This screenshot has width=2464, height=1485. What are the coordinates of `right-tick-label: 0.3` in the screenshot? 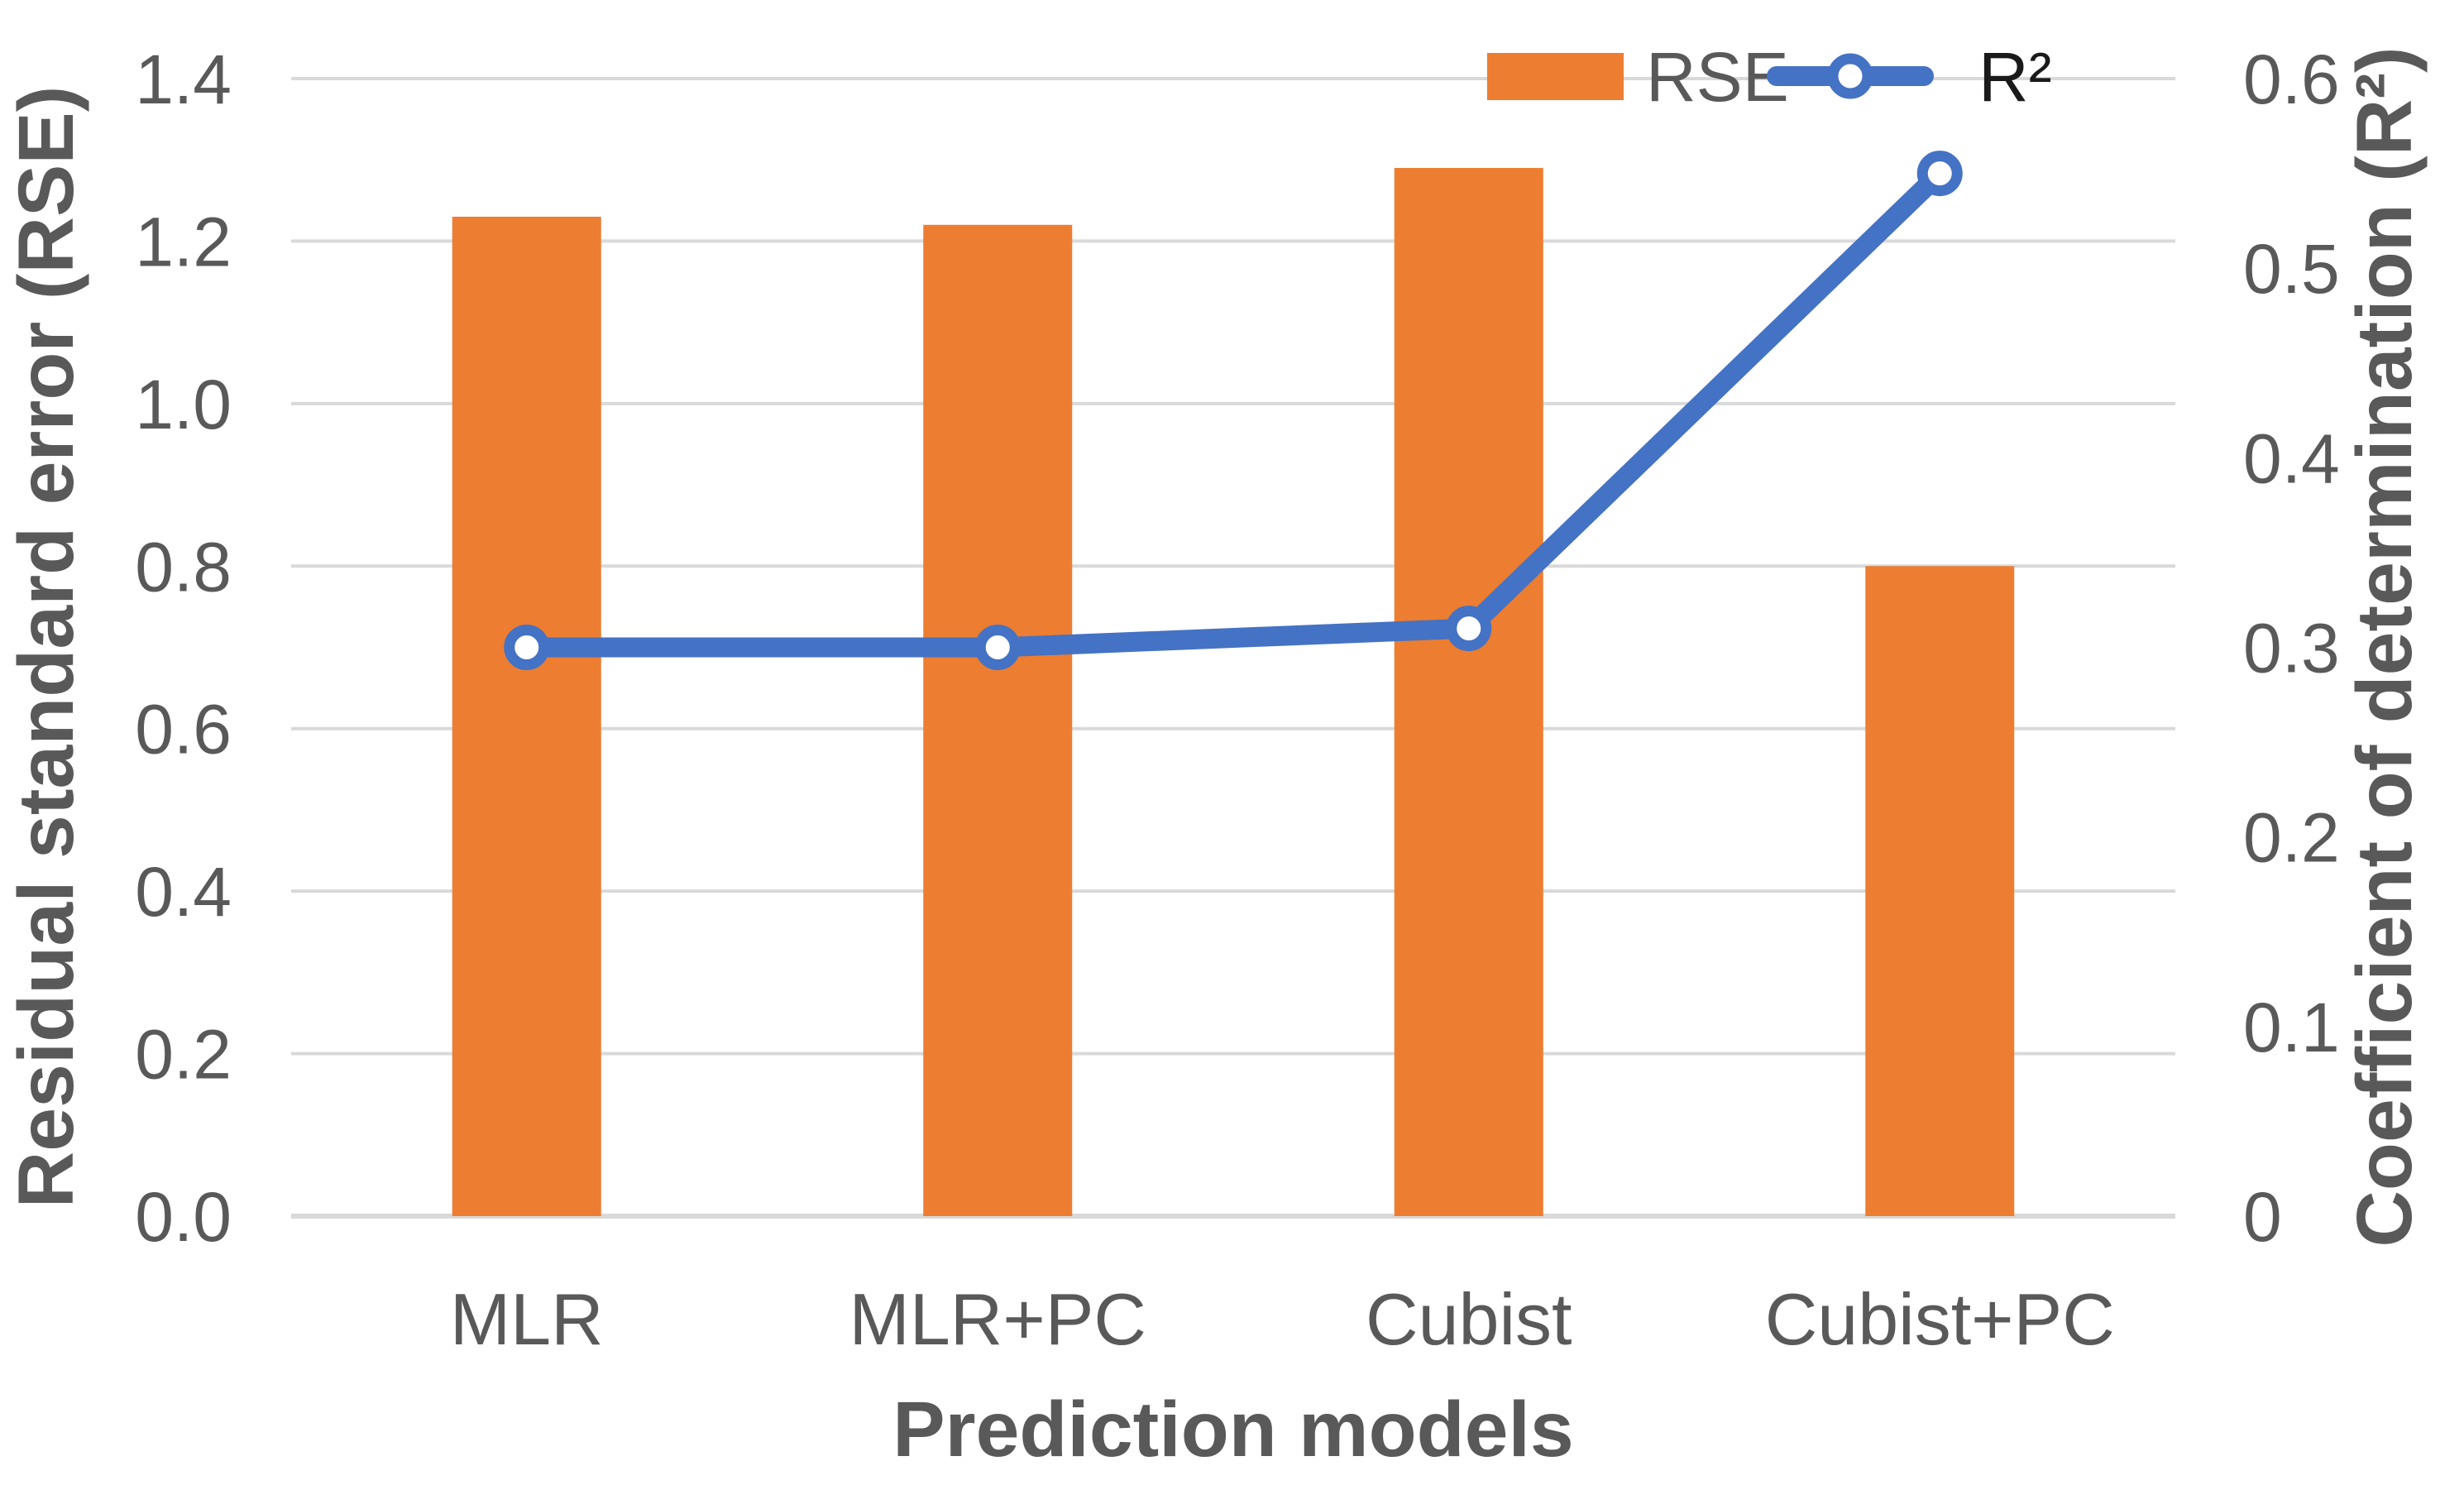 It's located at (2291, 648).